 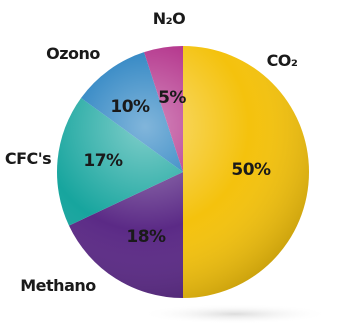 I want to click on pie-value-label: 50%, so click(x=251, y=170).